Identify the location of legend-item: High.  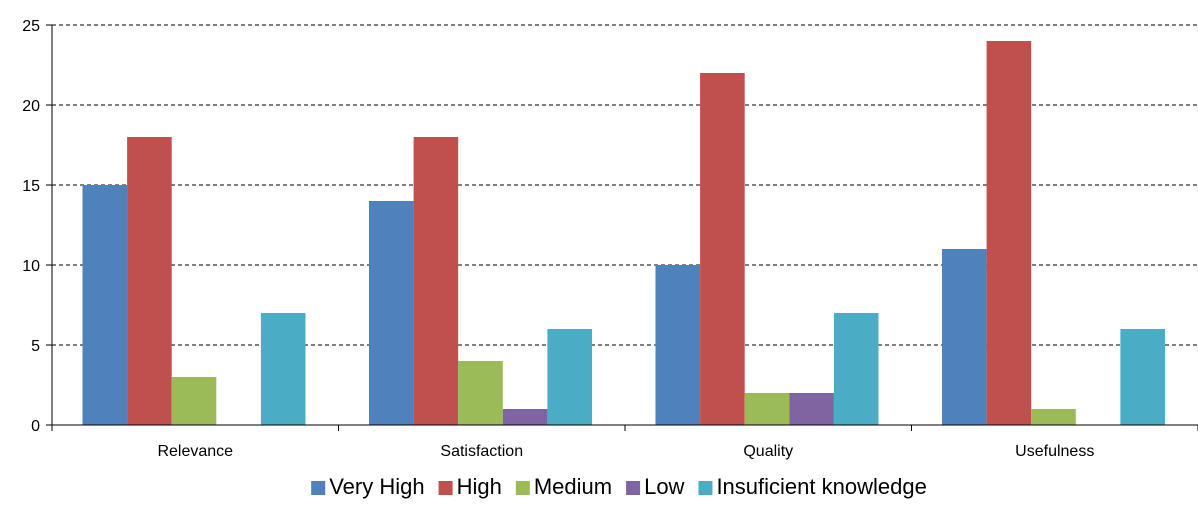
(470, 486).